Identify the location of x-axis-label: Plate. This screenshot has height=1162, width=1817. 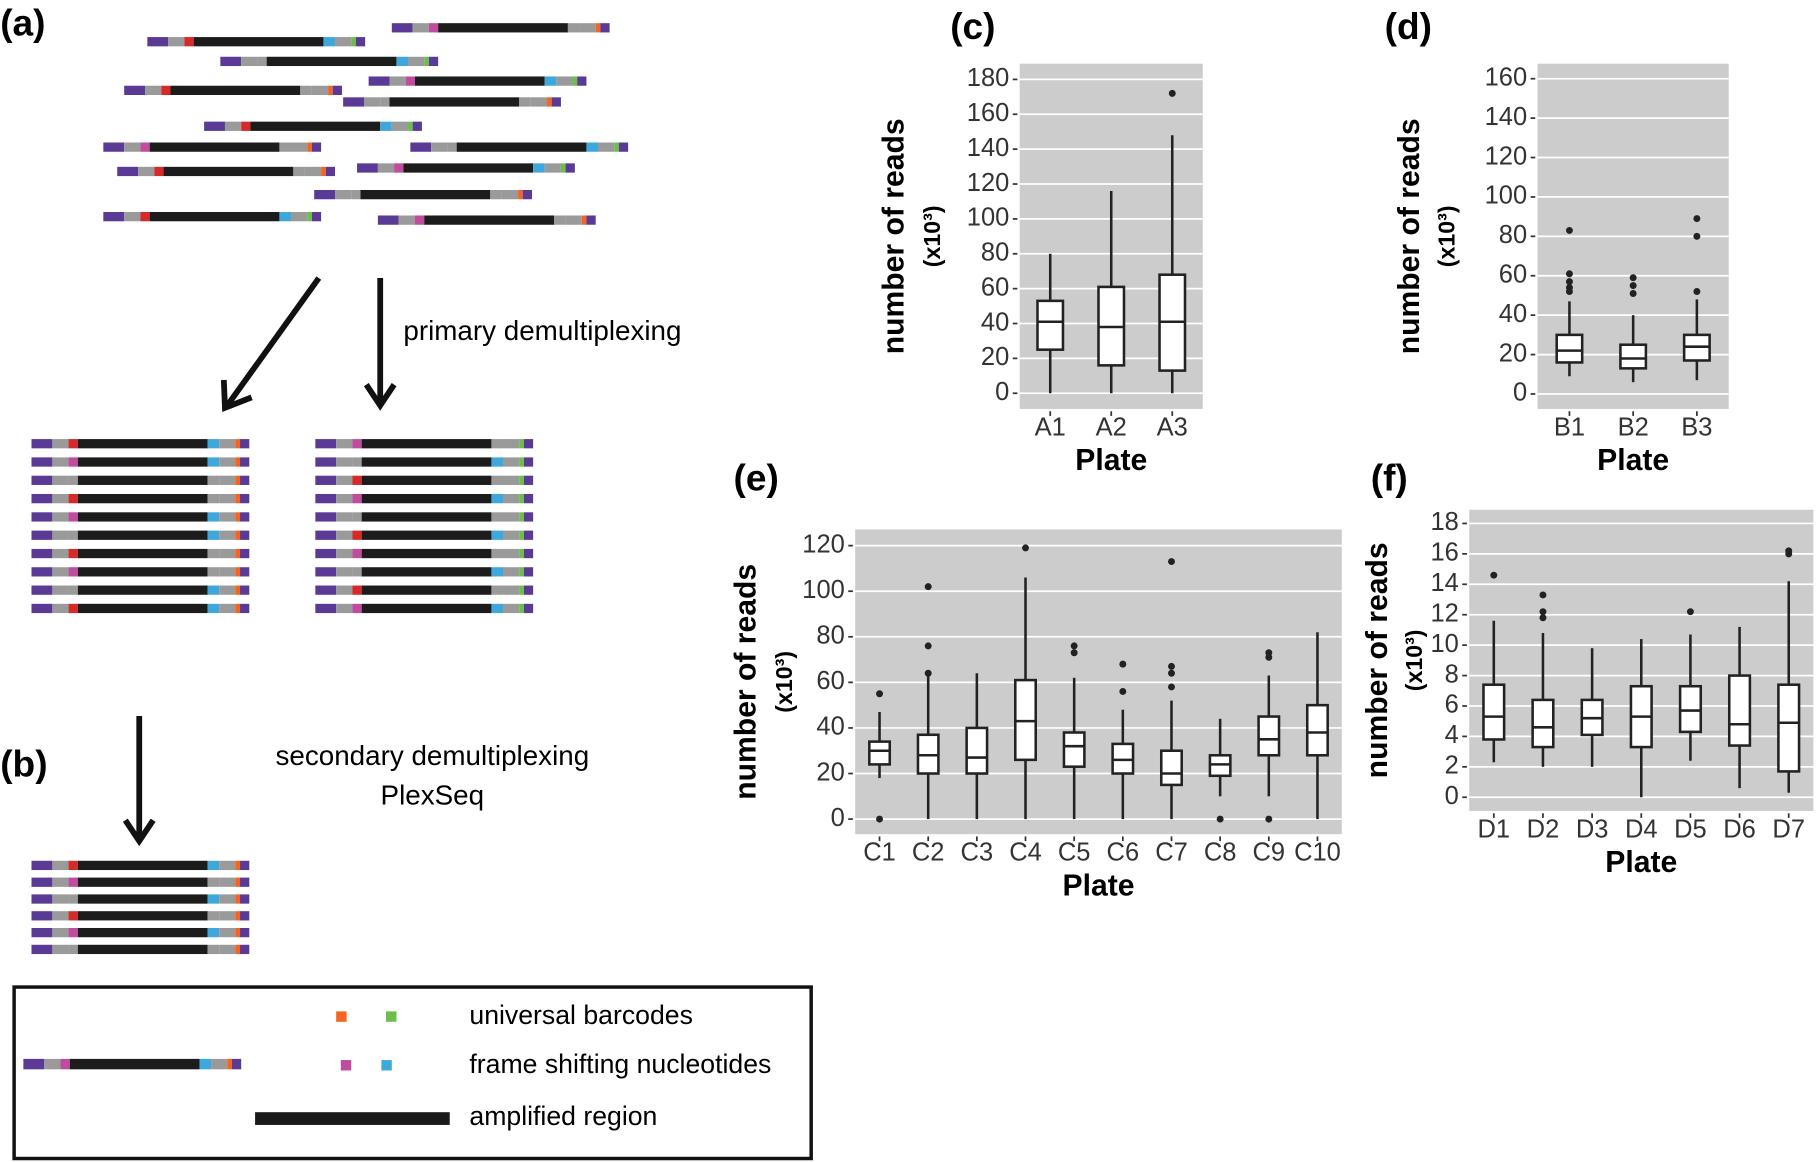
(1111, 460).